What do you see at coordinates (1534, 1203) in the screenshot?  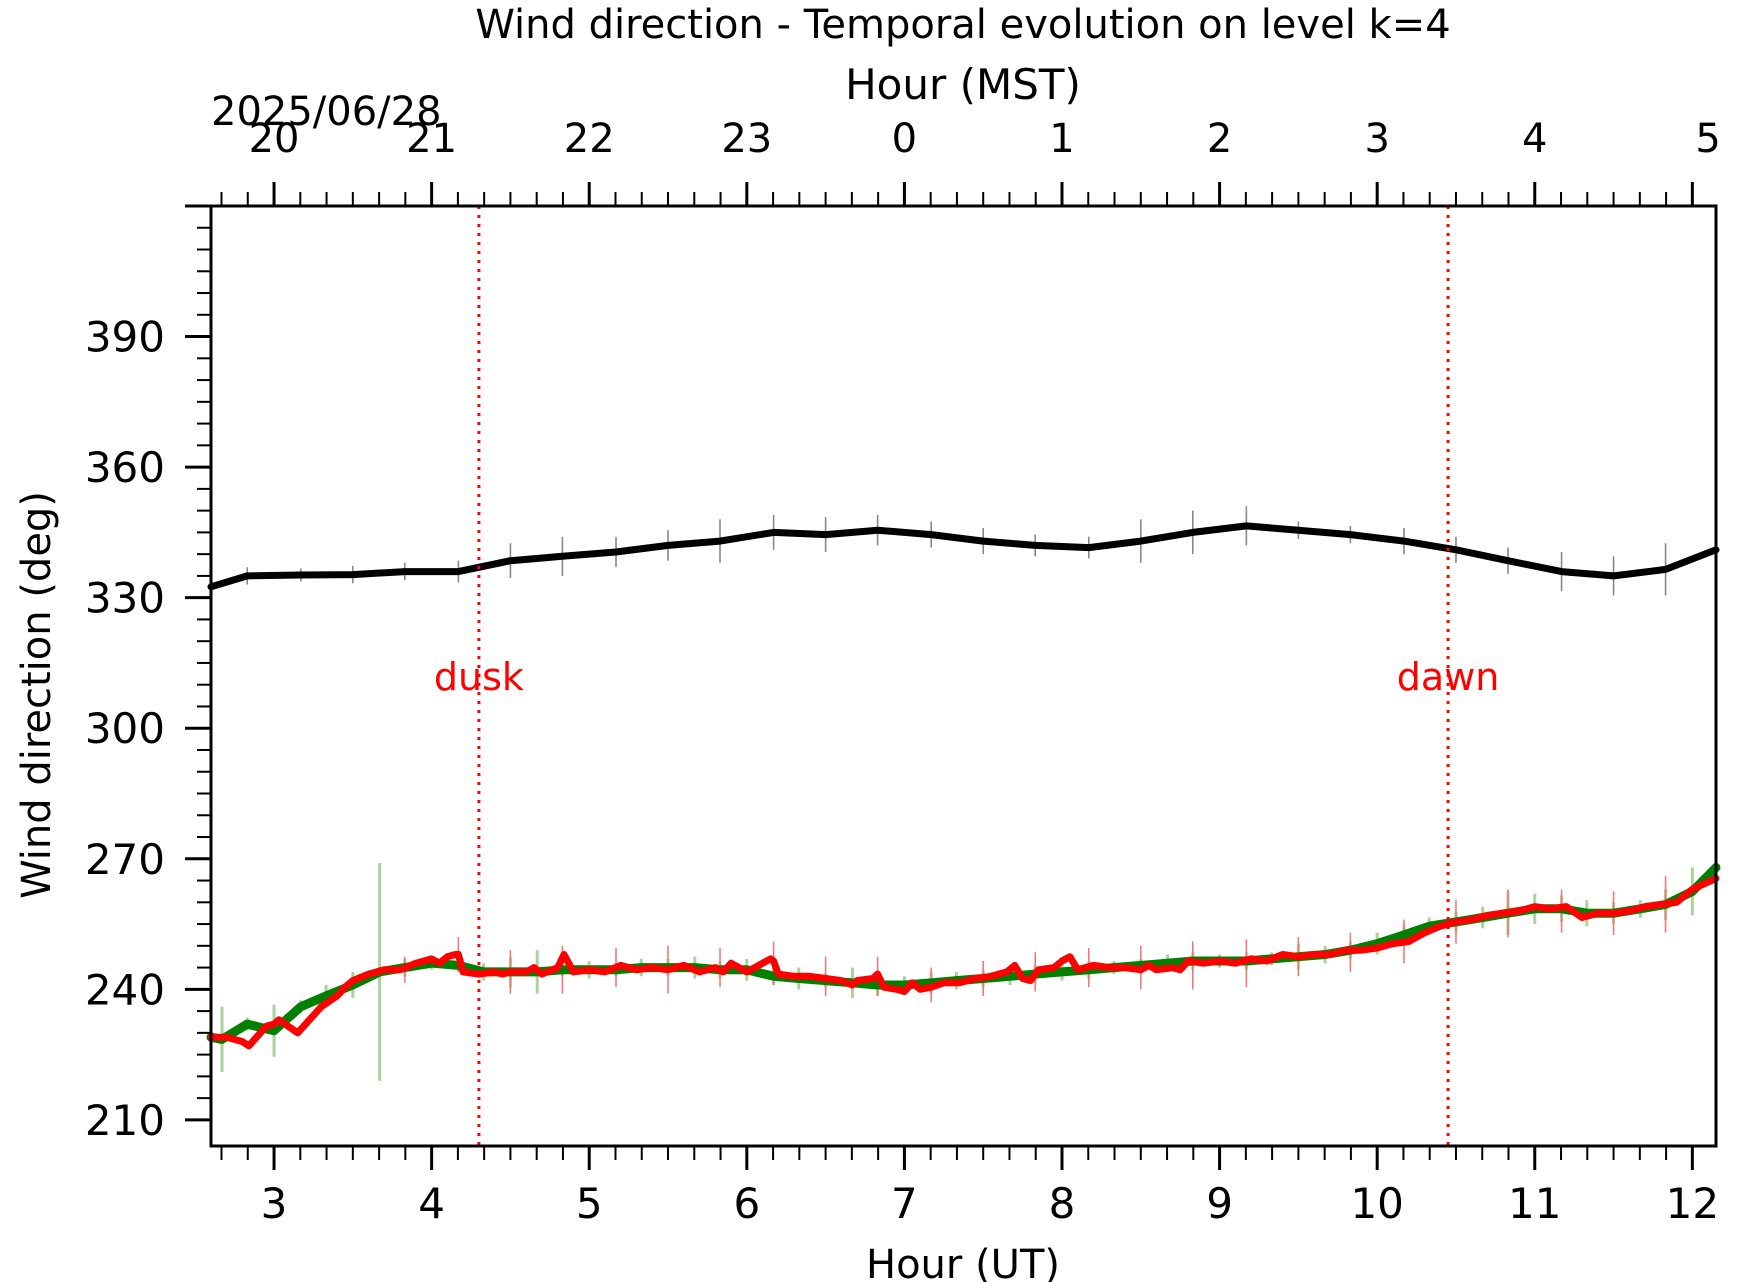 I see `x-tick-label: 11` at bounding box center [1534, 1203].